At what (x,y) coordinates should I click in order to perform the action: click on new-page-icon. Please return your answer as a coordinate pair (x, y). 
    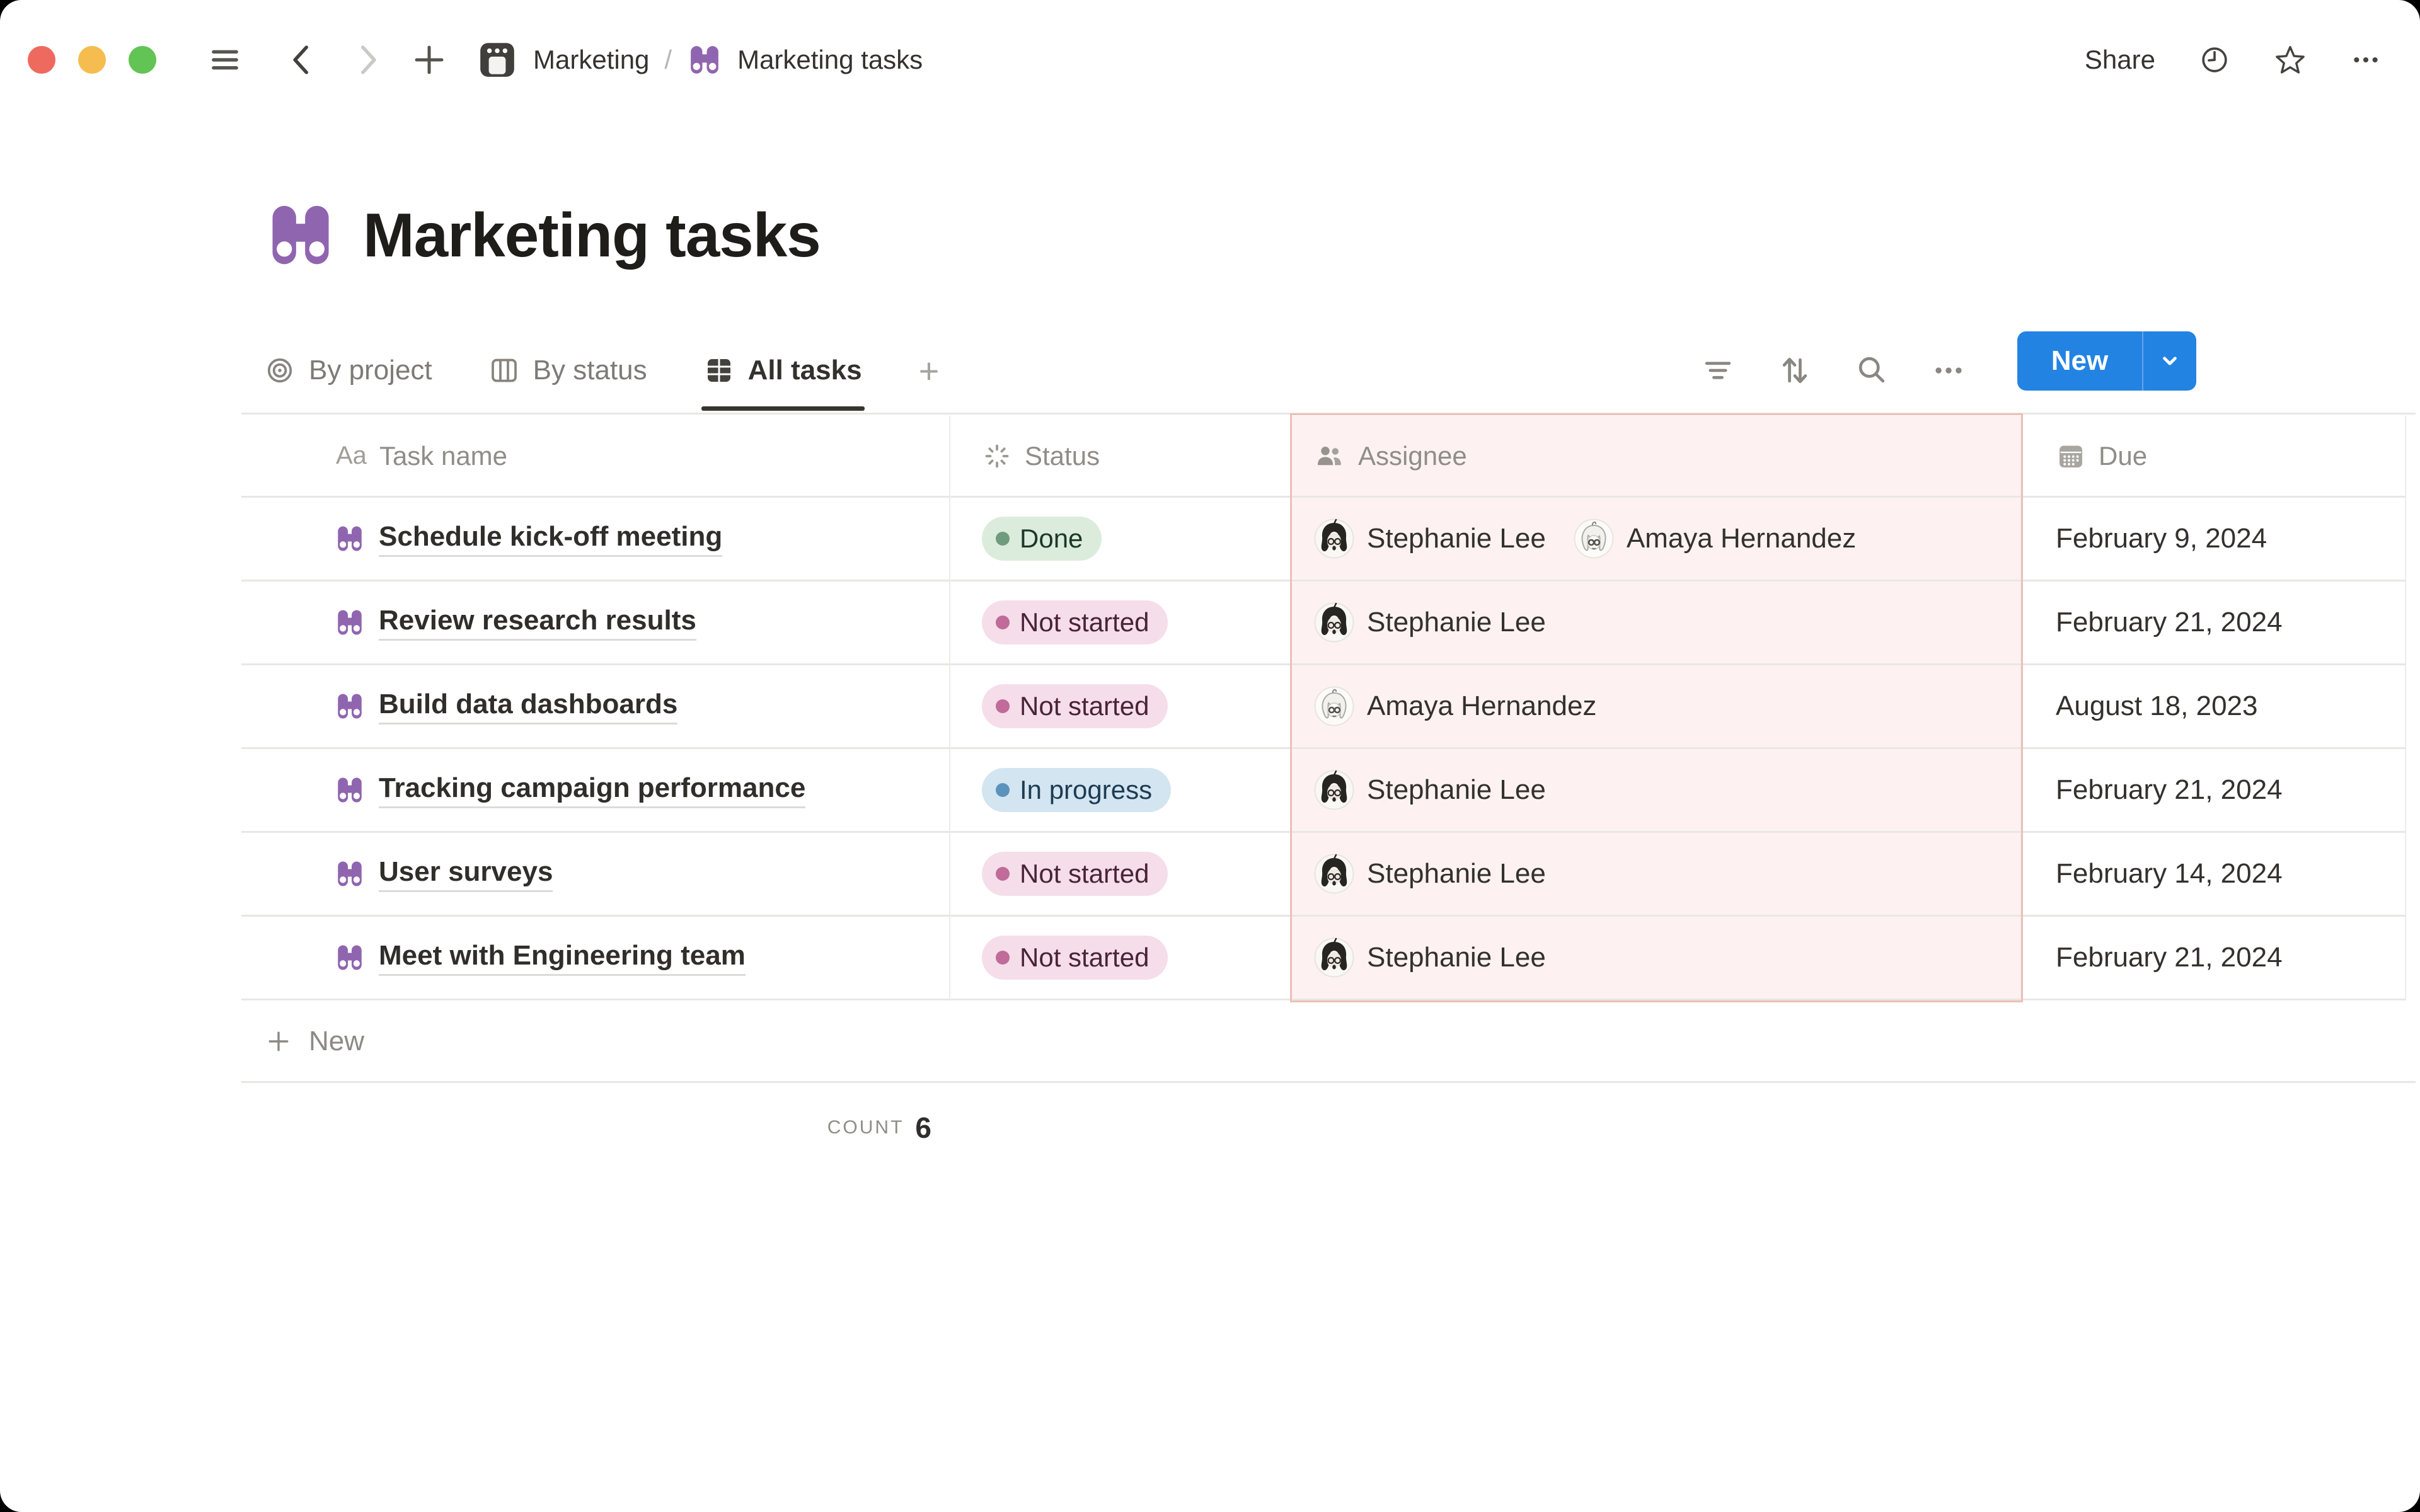
    Looking at the image, I should click on (429, 60).